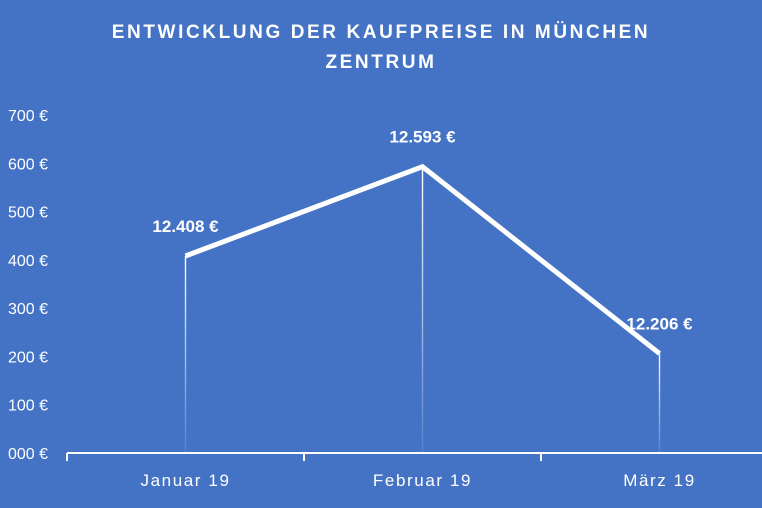 This screenshot has height=508, width=762. I want to click on chart-title-line-1: ENTWICKLUNG DER KAUFPREISE IN MÜNCHEN, so click(381, 32).